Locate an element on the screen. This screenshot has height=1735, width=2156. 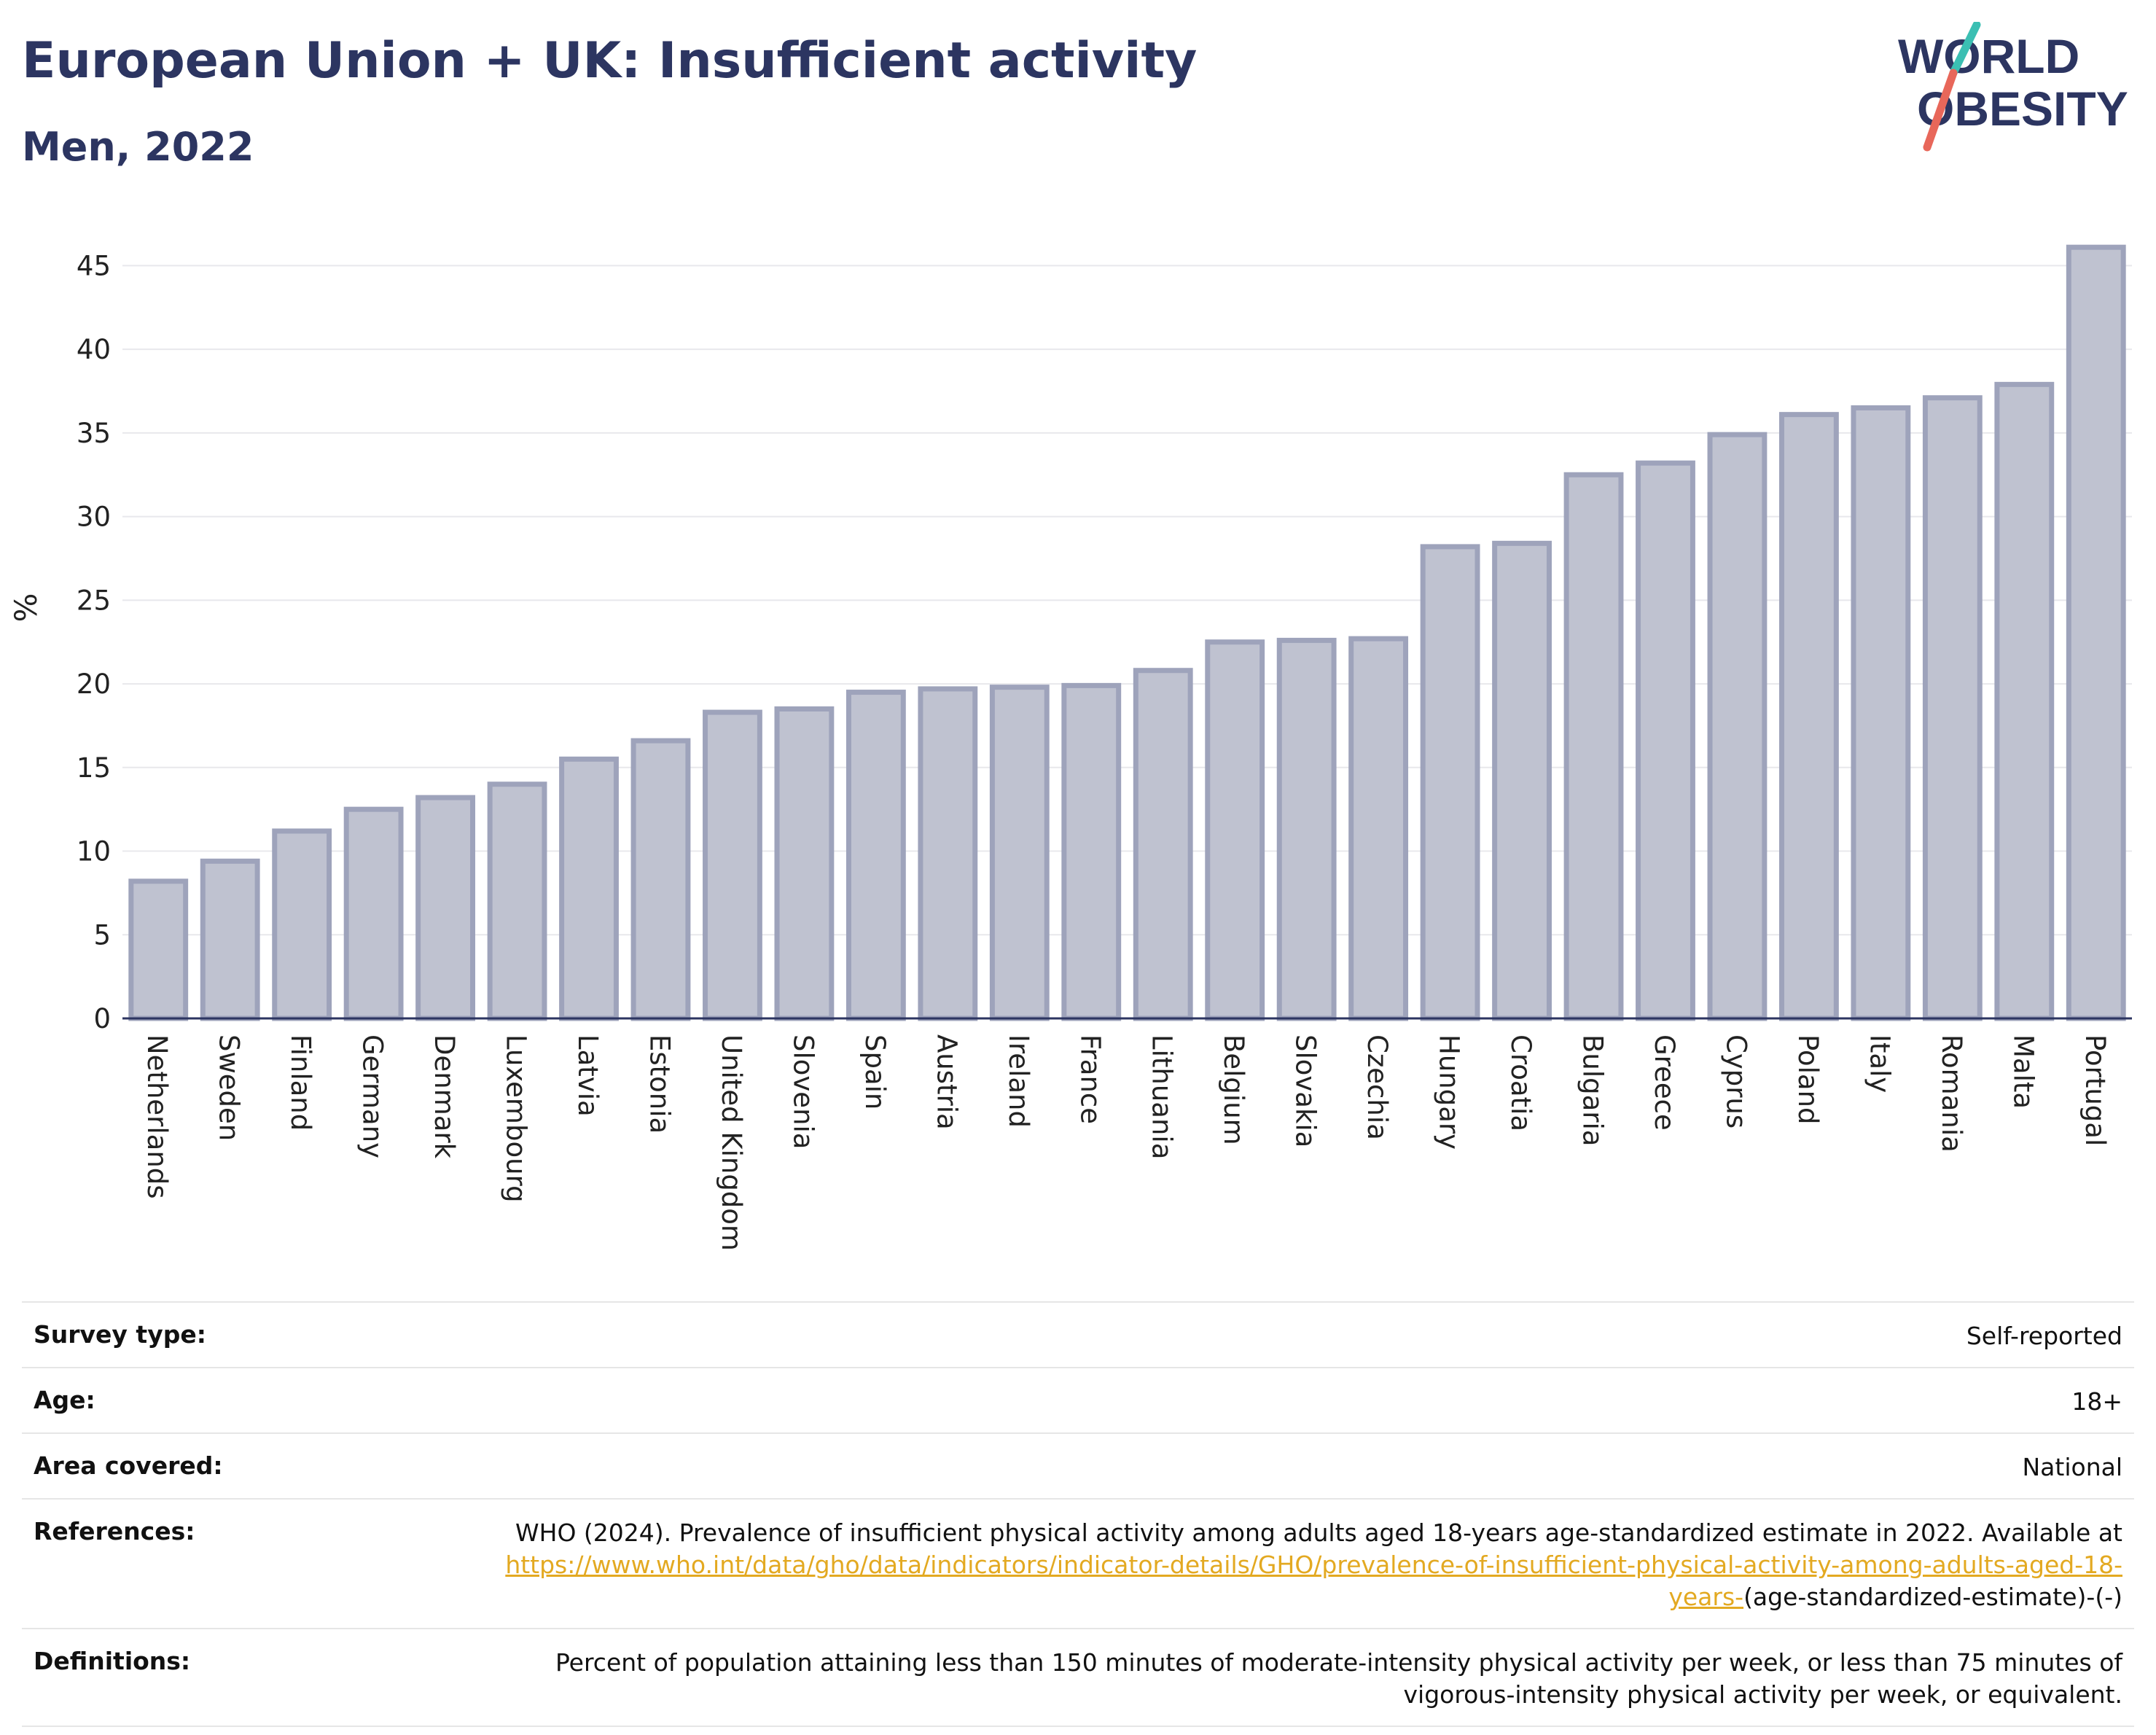
x-tick-label: Malta is located at coordinates (2023, 1071).